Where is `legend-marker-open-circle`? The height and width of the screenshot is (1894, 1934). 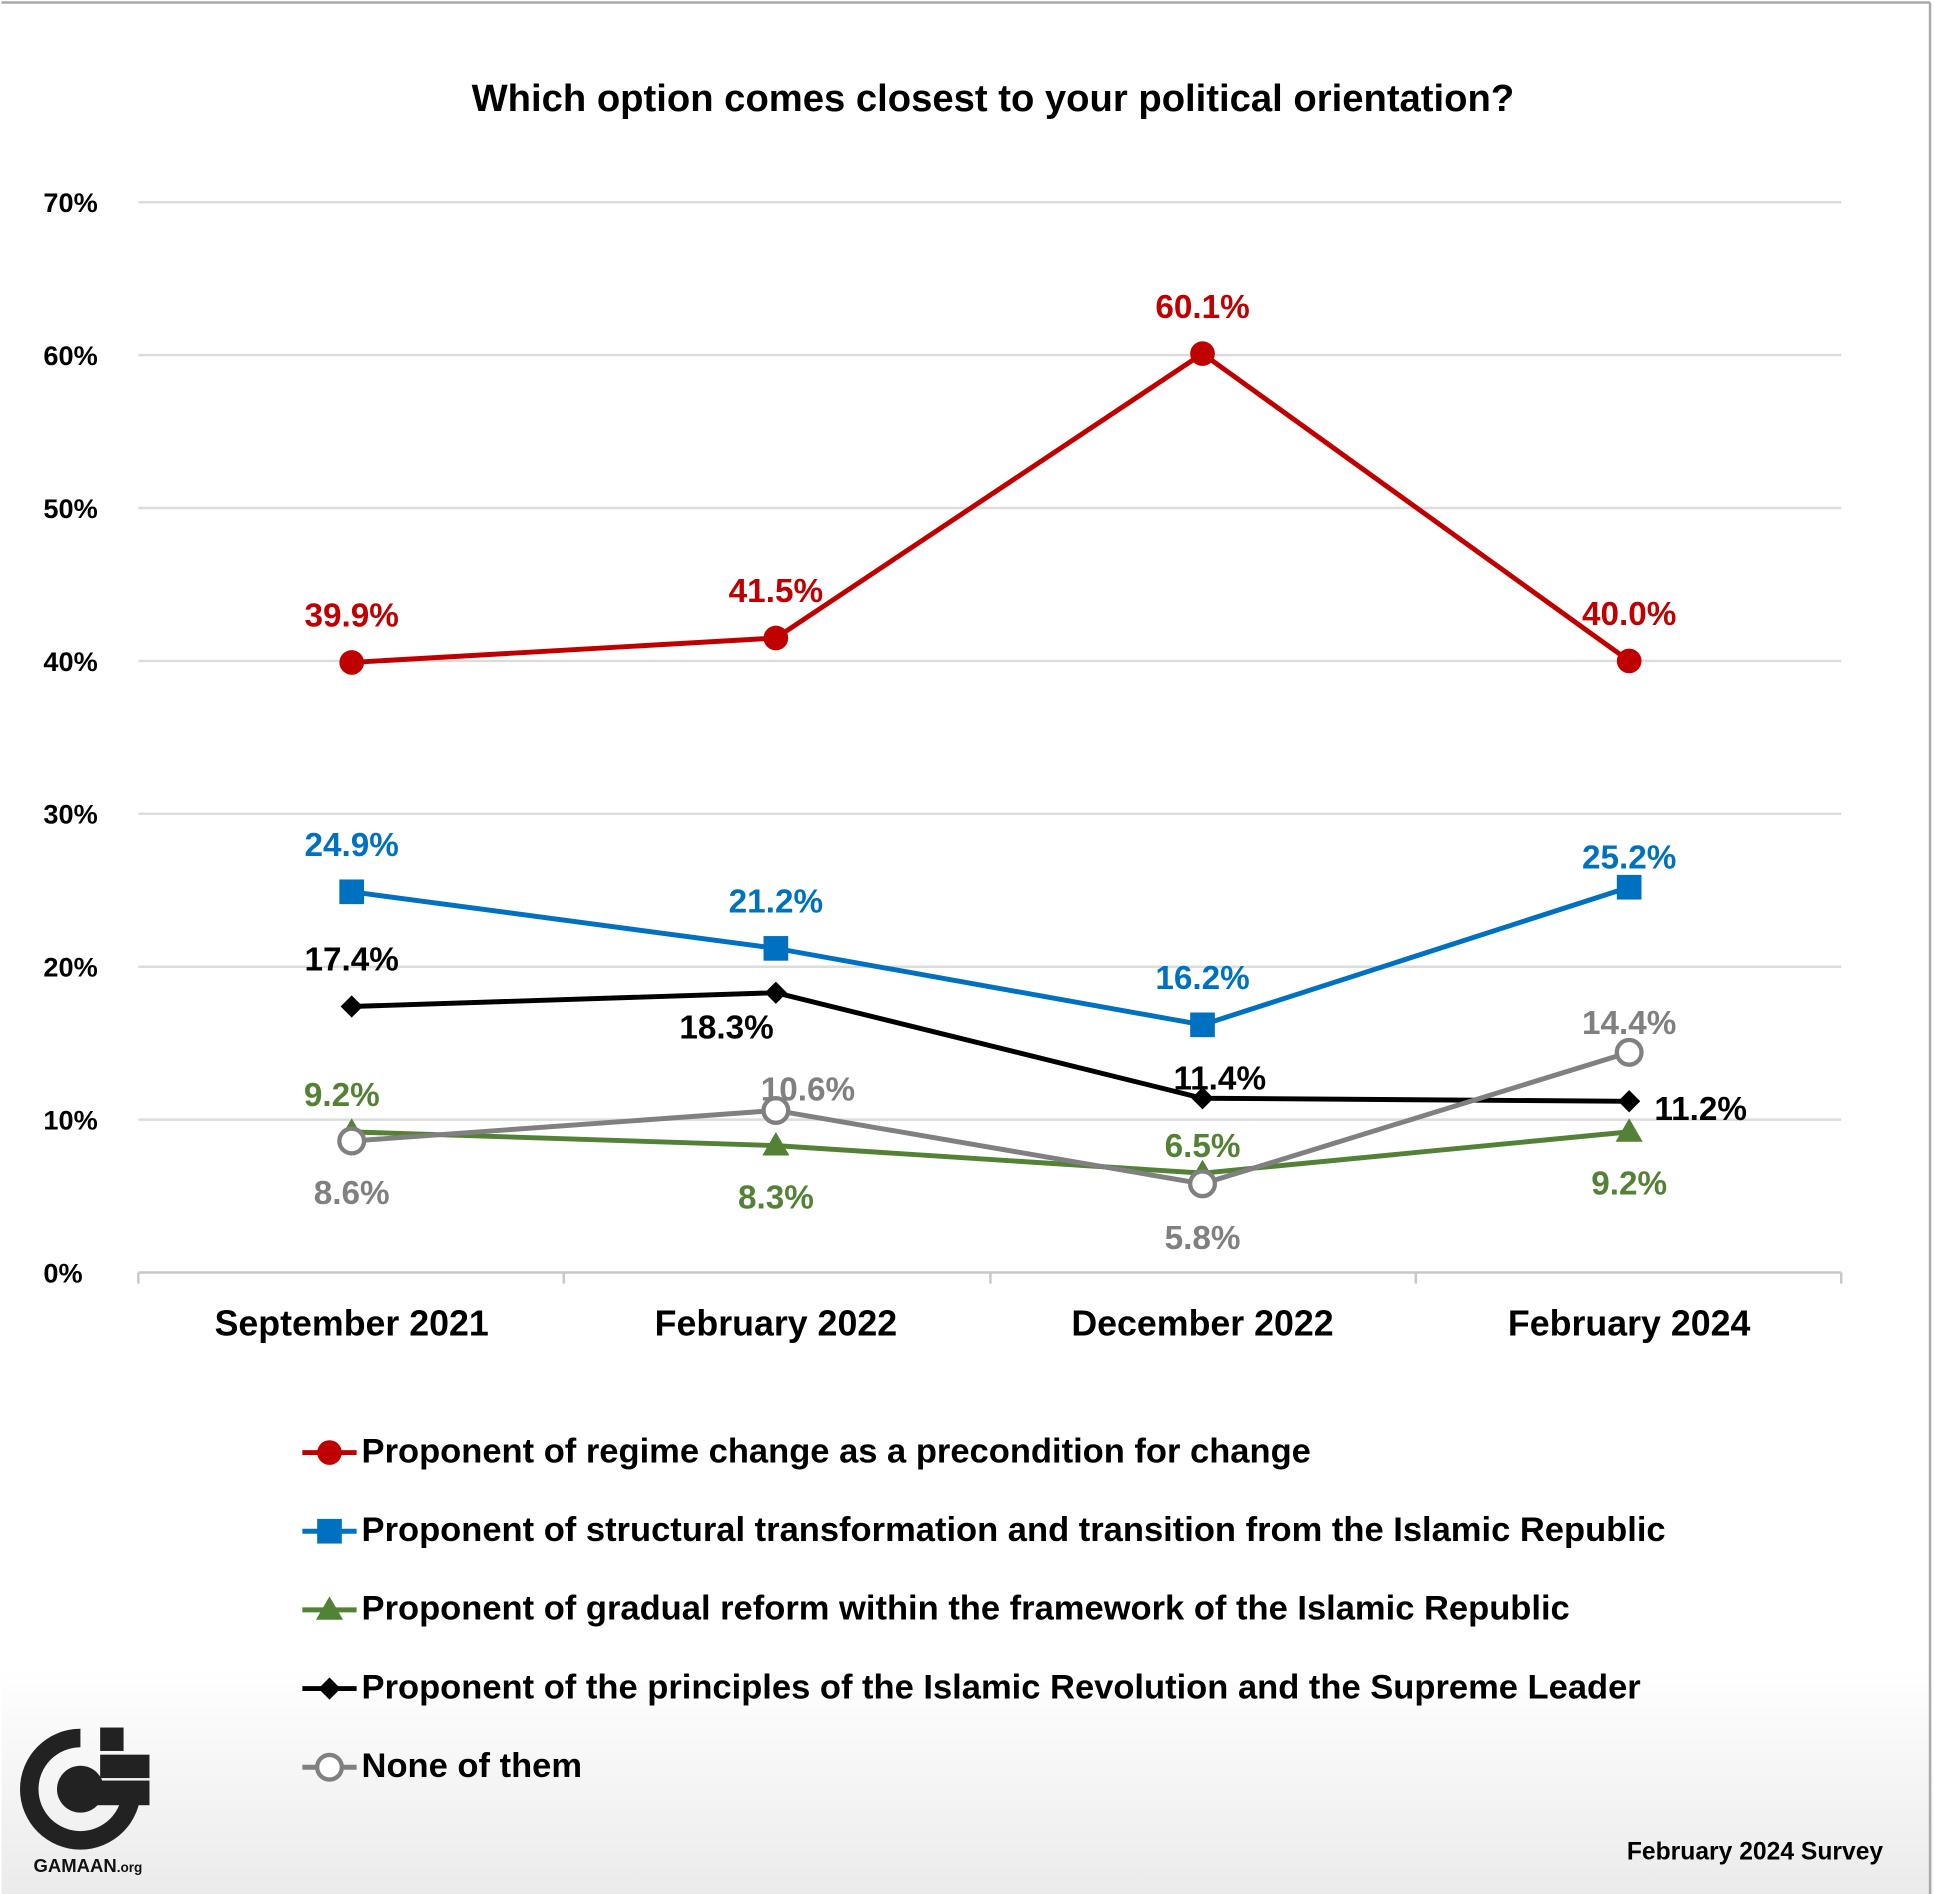
legend-marker-open-circle is located at coordinates (329, 1767).